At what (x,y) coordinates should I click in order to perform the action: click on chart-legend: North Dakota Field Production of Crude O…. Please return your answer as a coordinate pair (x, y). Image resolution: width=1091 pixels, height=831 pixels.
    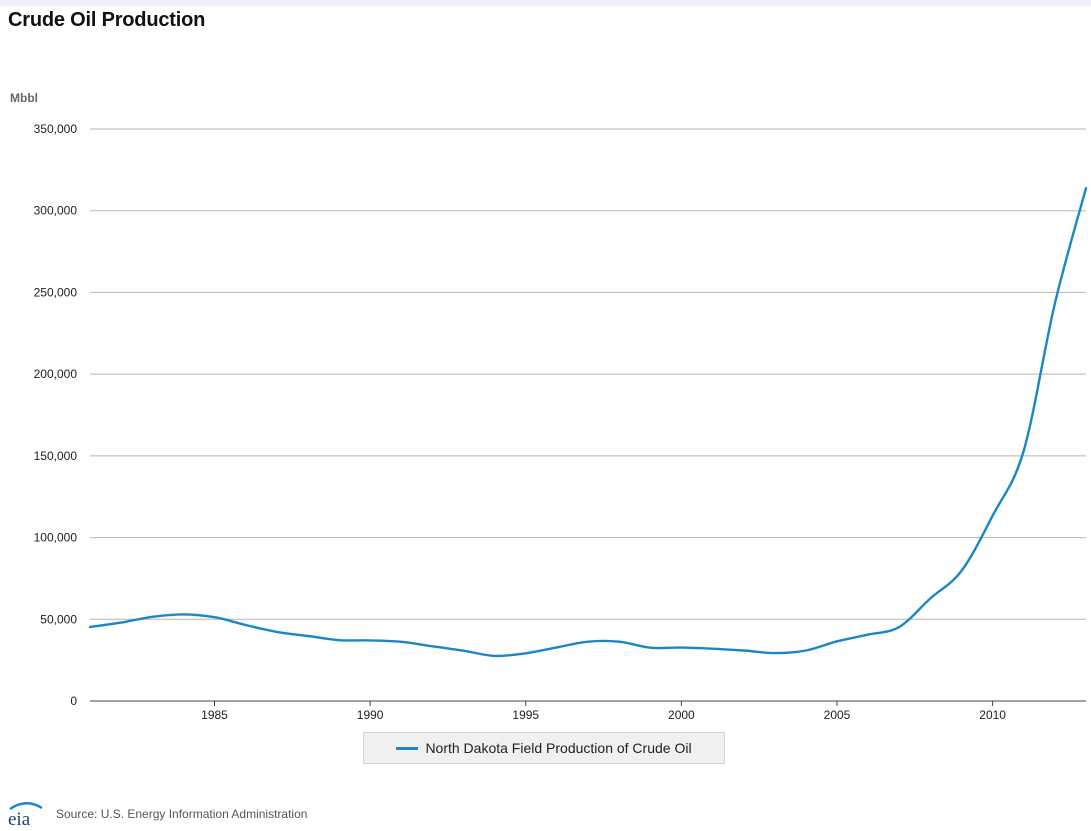
    Looking at the image, I should click on (544, 748).